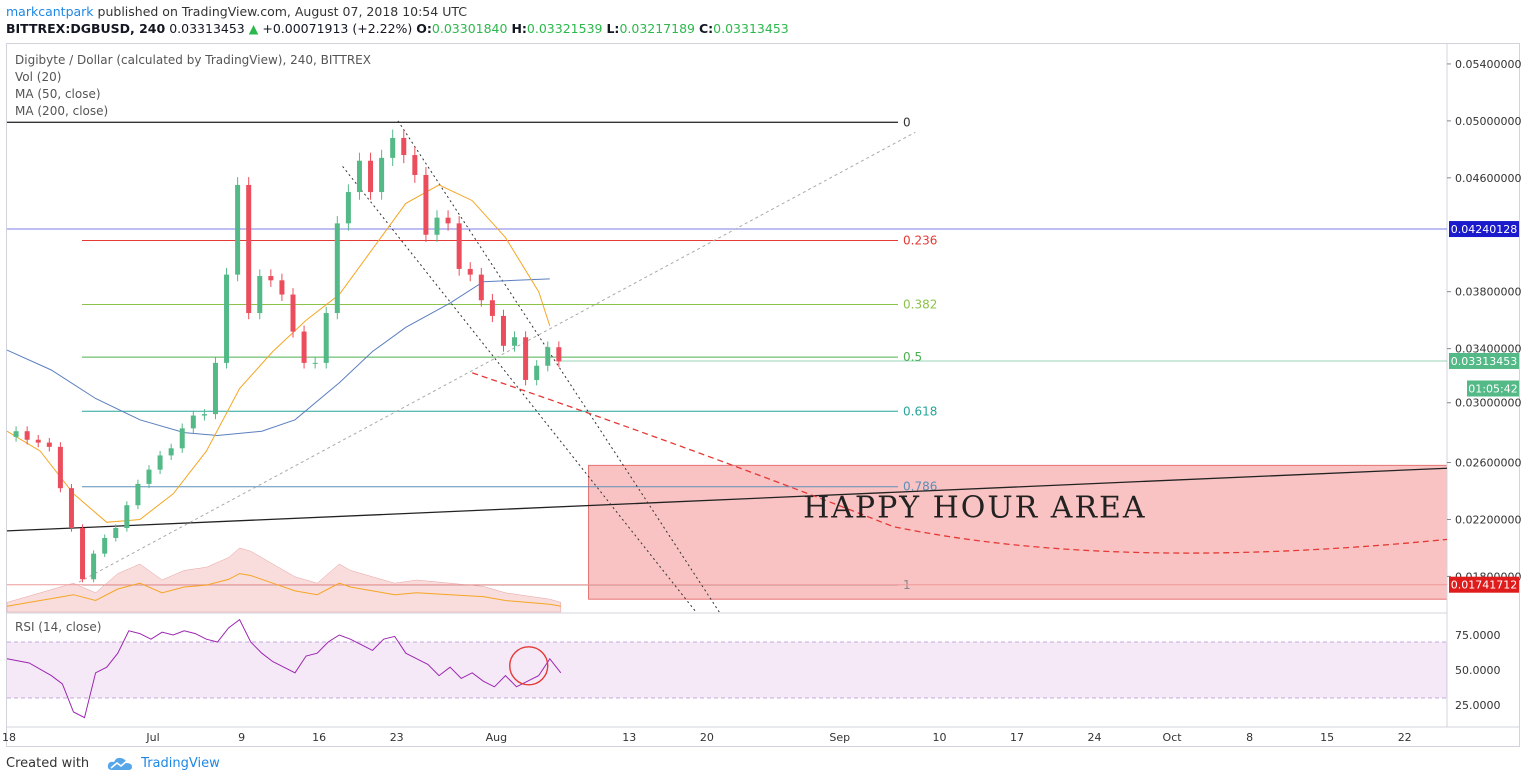 This screenshot has width=1526, height=782. I want to click on legend-ma50: MA (50, close), so click(58, 94).